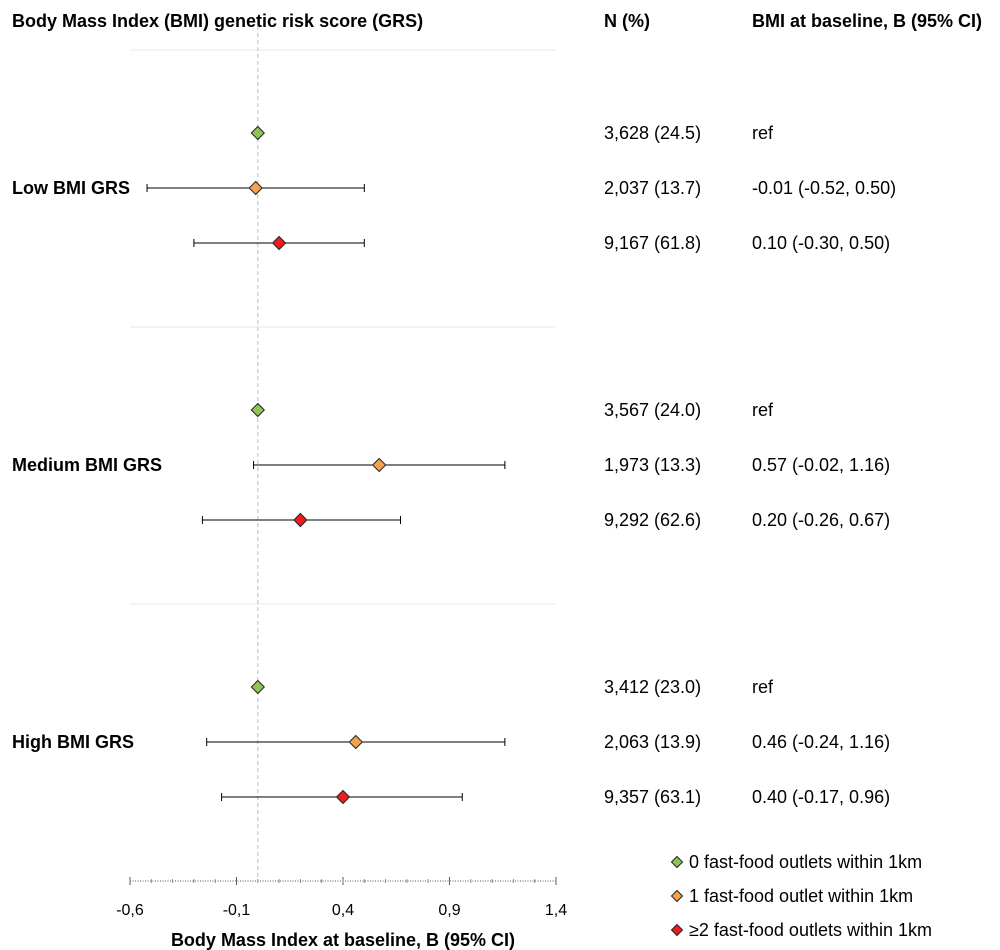  Describe the element at coordinates (652, 687) in the screenshot. I see `n-pct-cell: 3,412 (23.0)` at that location.